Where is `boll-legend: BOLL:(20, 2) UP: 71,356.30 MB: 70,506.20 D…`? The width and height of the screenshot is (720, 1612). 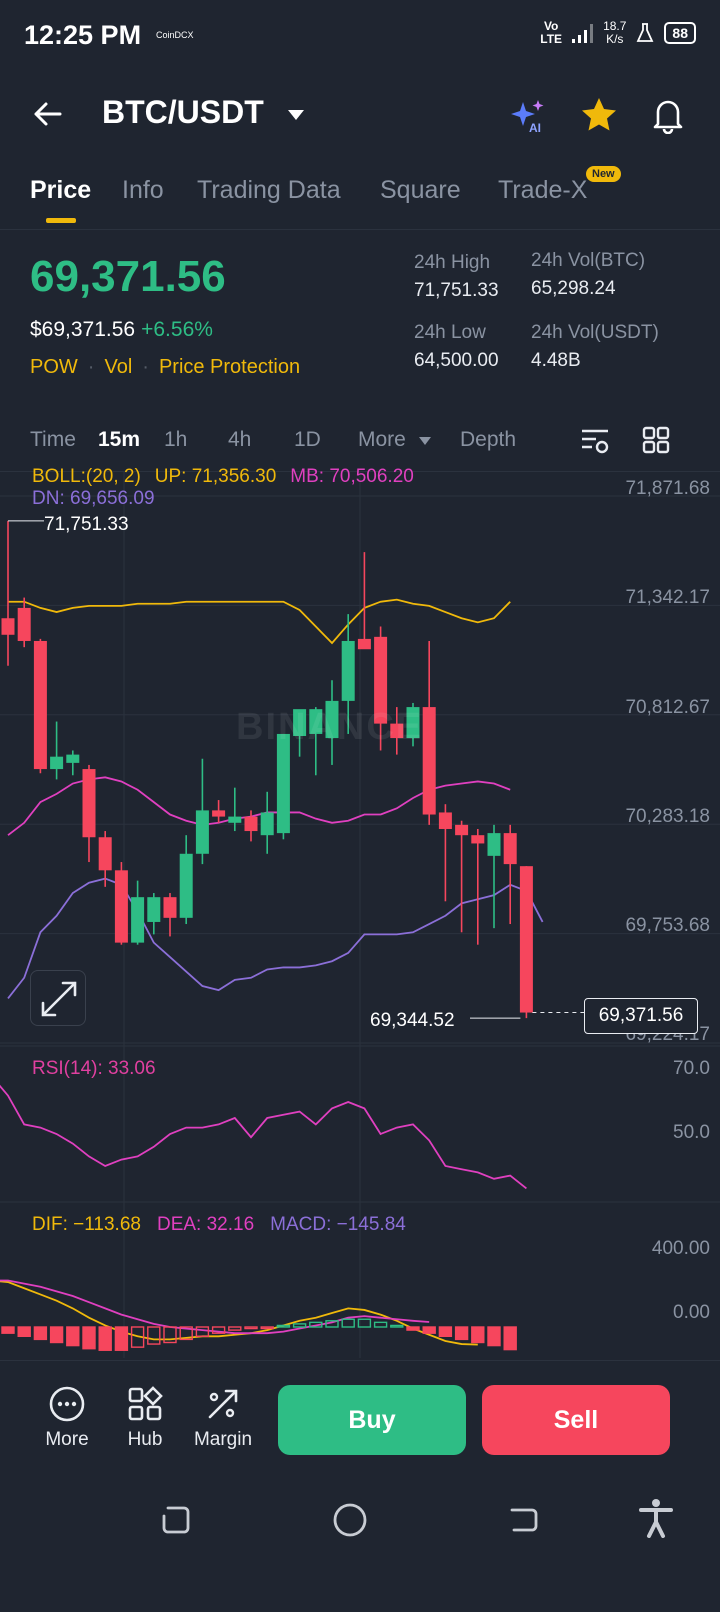 boll-legend: BOLL:(20, 2) UP: 71,356.30 MB: 70,506.20 D… is located at coordinates (312, 488).